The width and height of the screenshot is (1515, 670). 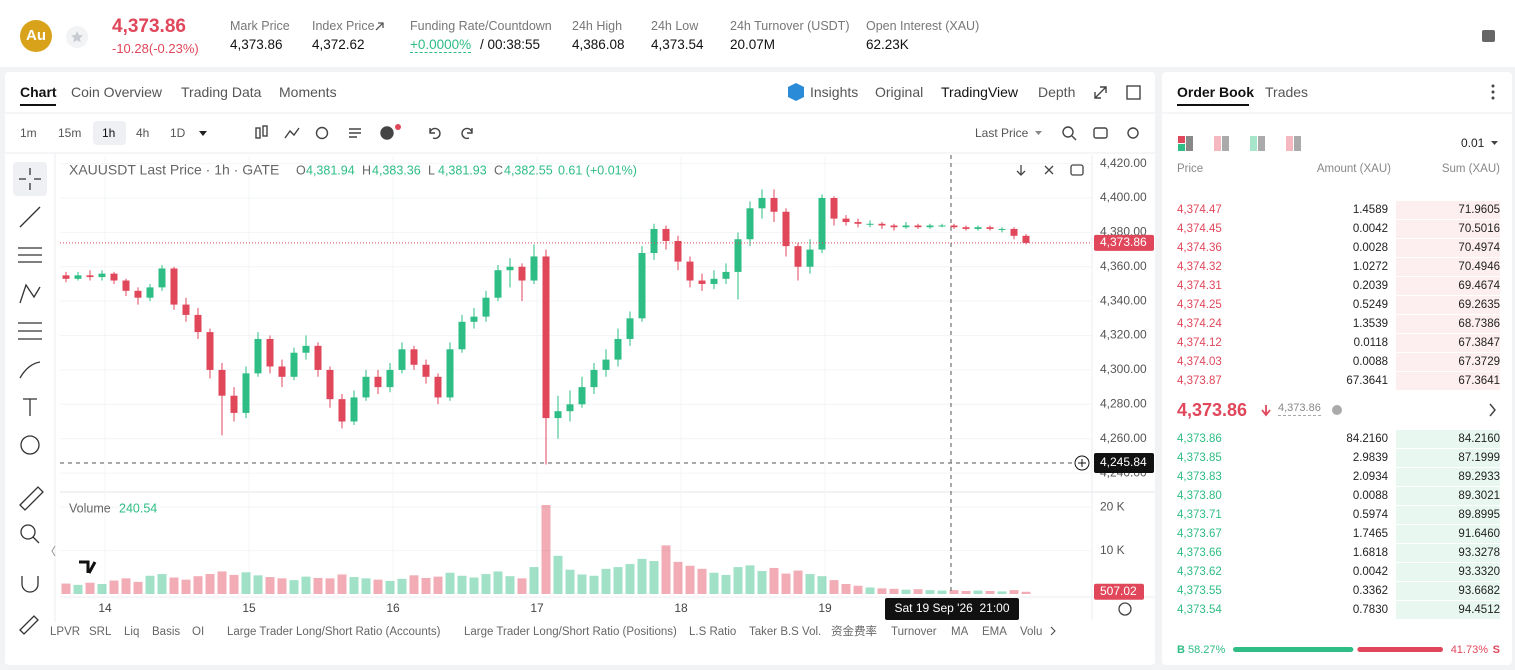 I want to click on scroll-icon, so click(x=1053, y=631).